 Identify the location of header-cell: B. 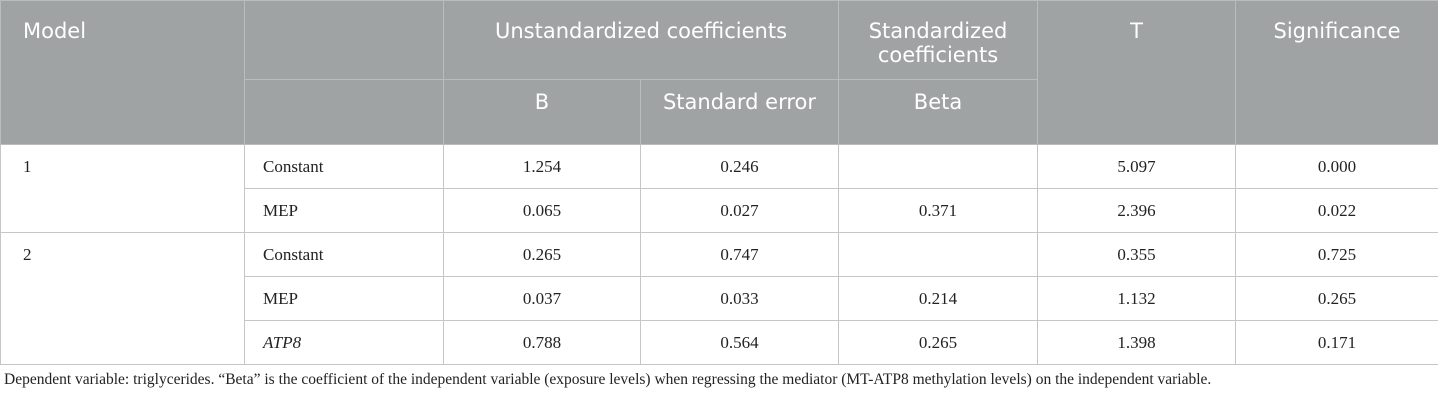
(542, 112).